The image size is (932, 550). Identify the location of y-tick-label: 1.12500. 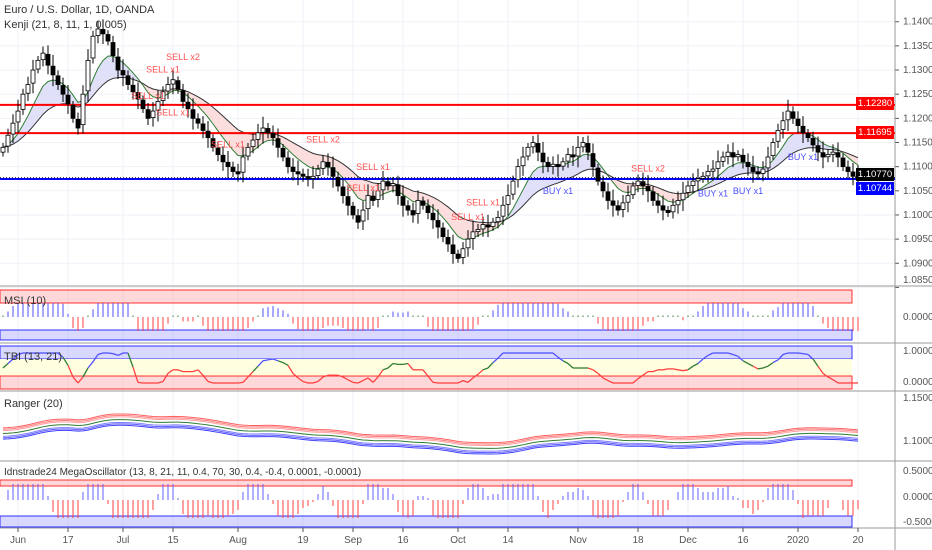
(917, 94).